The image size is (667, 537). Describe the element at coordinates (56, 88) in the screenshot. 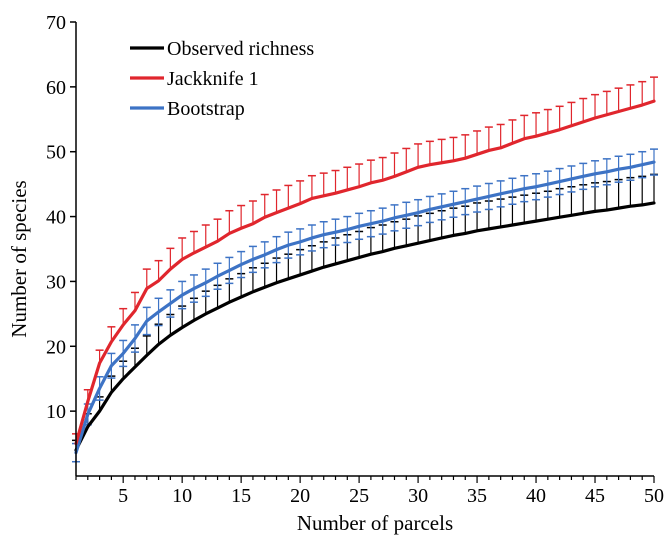

I see `y-tick-label: 60` at that location.